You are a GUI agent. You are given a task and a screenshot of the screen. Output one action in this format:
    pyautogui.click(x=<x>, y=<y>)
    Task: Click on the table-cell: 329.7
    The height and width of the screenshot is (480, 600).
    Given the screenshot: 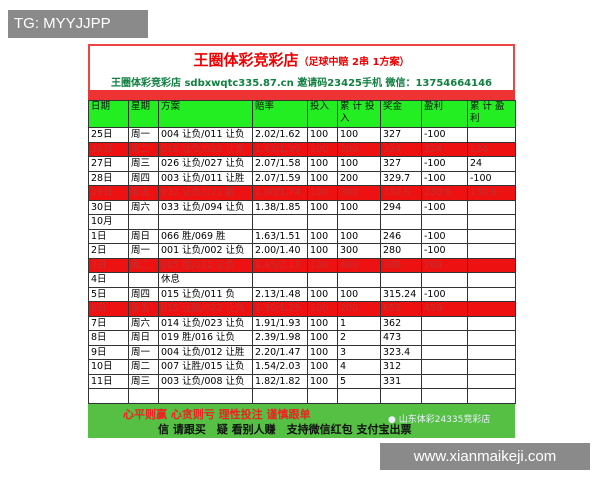 What is the action you would take?
    pyautogui.click(x=401, y=178)
    